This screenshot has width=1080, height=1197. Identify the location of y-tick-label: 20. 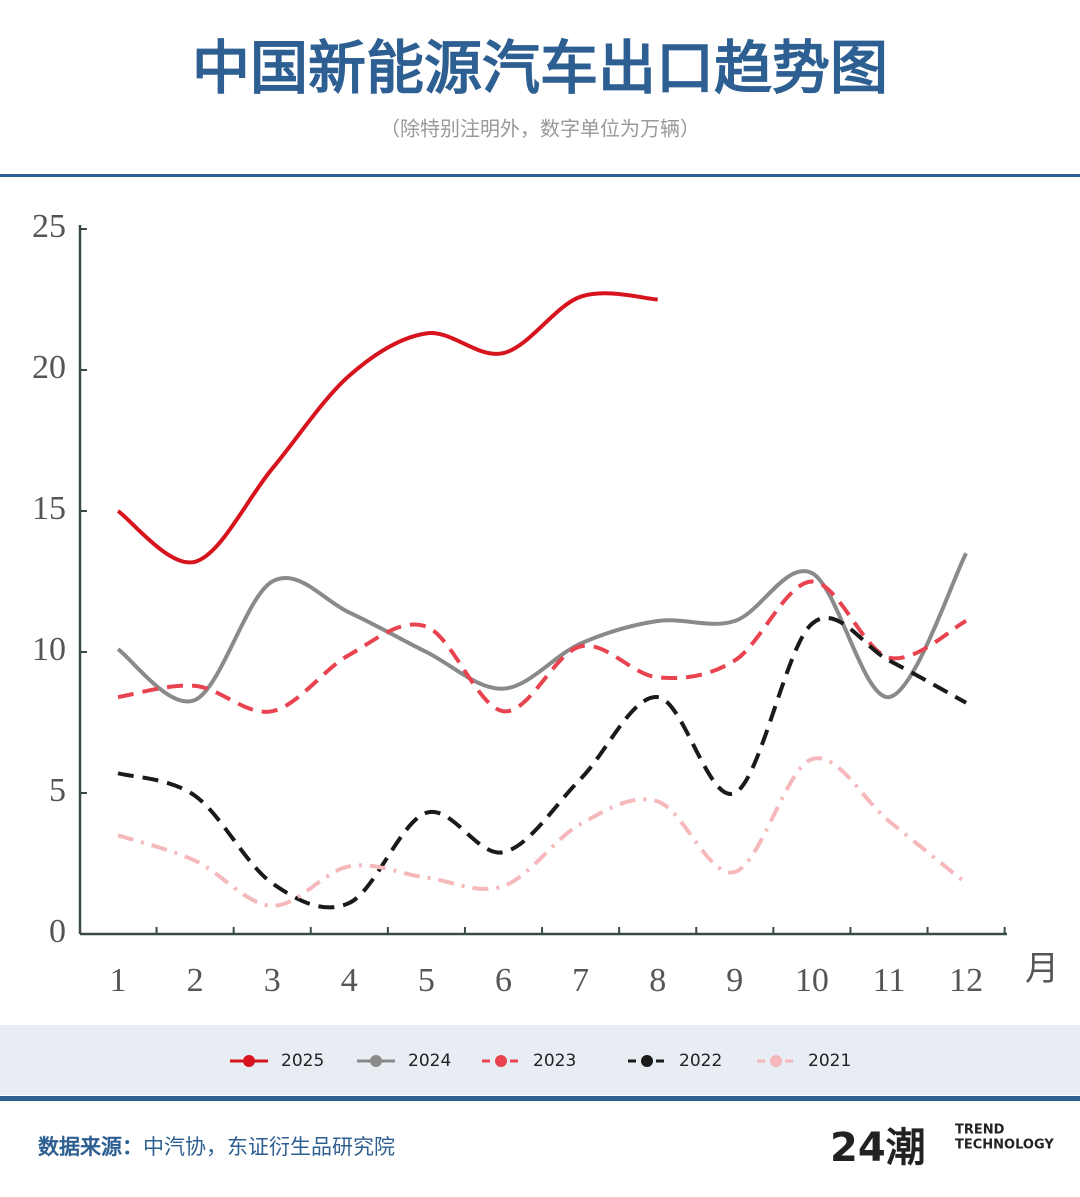
(49, 367).